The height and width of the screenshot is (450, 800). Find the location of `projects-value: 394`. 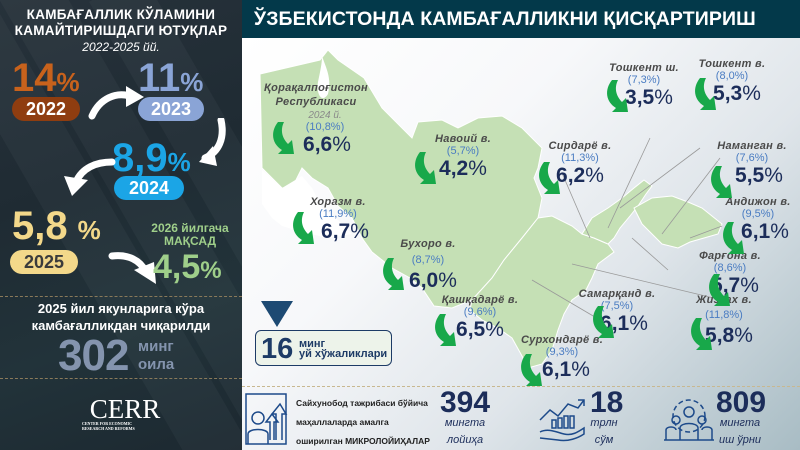

projects-value: 394 is located at coordinates (465, 402).